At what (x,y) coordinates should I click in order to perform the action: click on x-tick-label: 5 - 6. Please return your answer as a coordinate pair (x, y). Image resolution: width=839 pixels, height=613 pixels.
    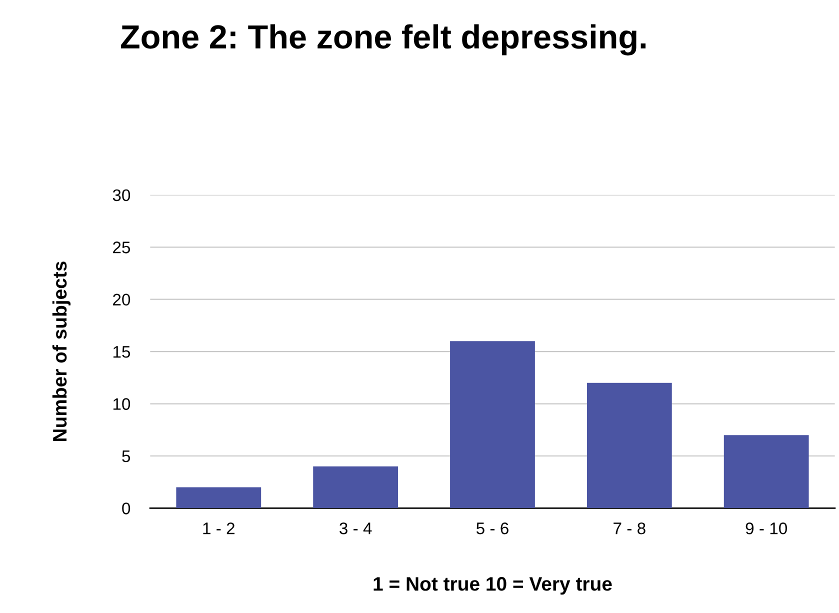
    Looking at the image, I should click on (492, 528).